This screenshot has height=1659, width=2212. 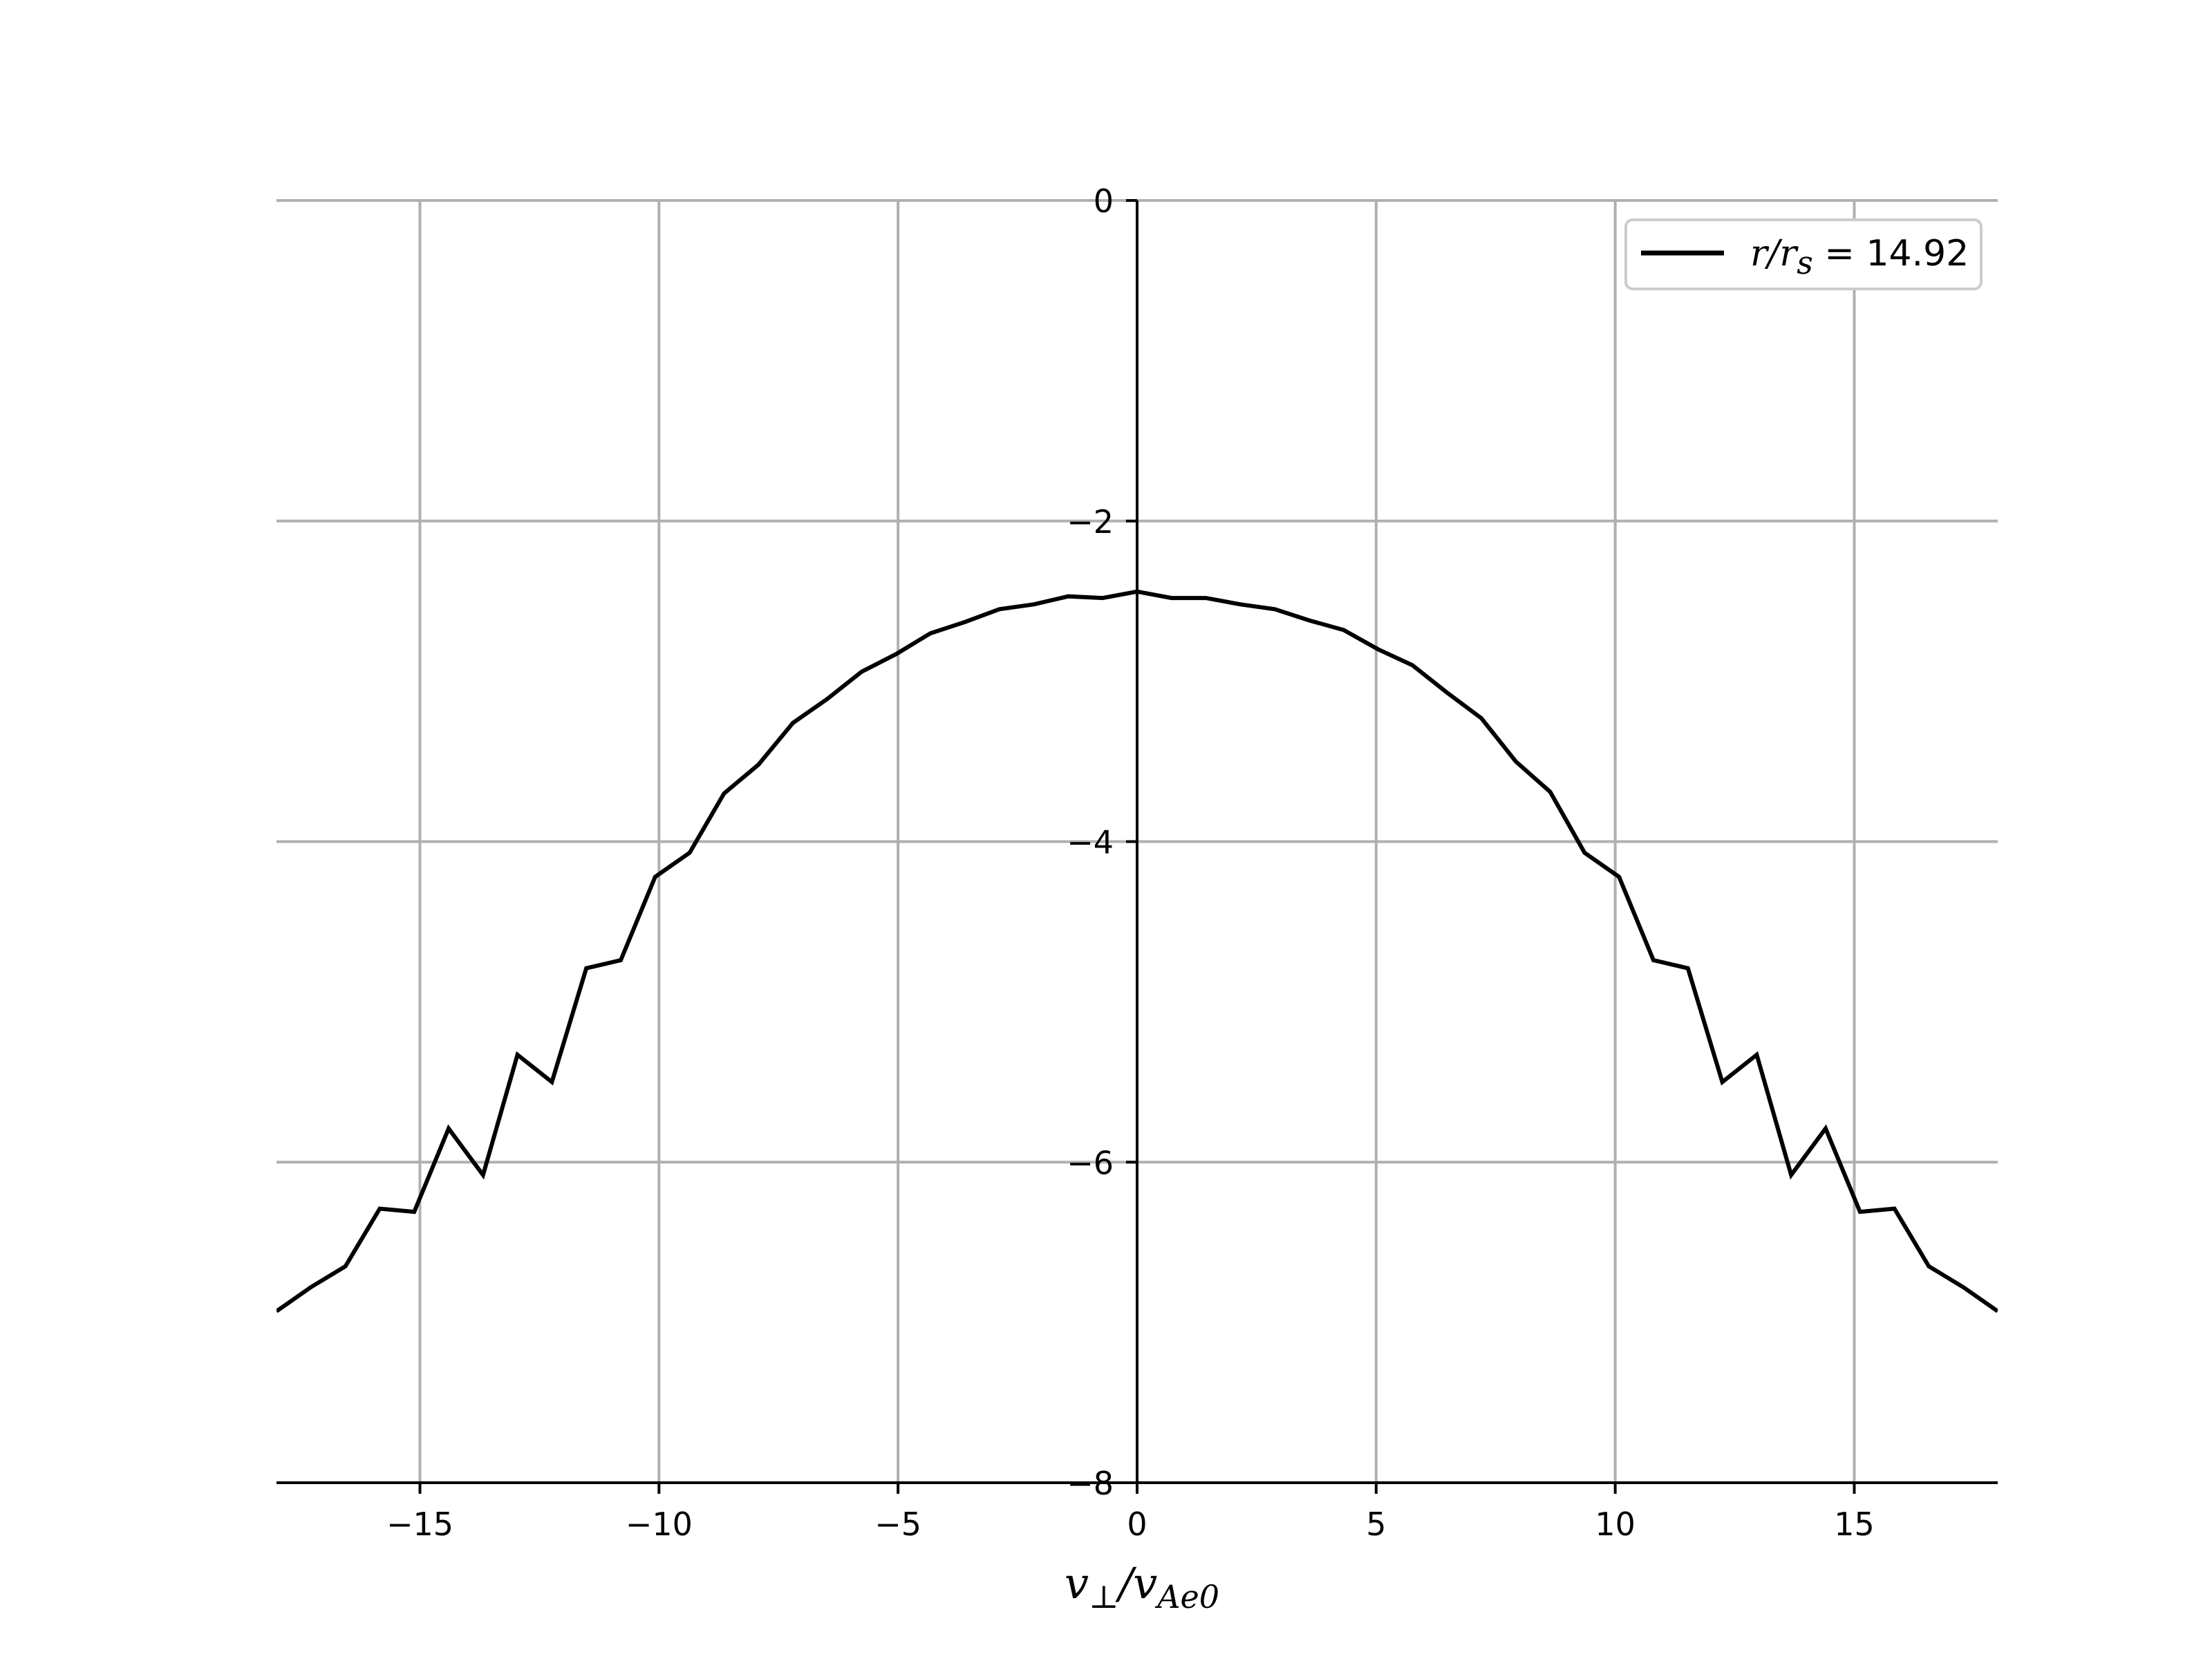 I want to click on y-tick-label: −2, so click(x=1090, y=522).